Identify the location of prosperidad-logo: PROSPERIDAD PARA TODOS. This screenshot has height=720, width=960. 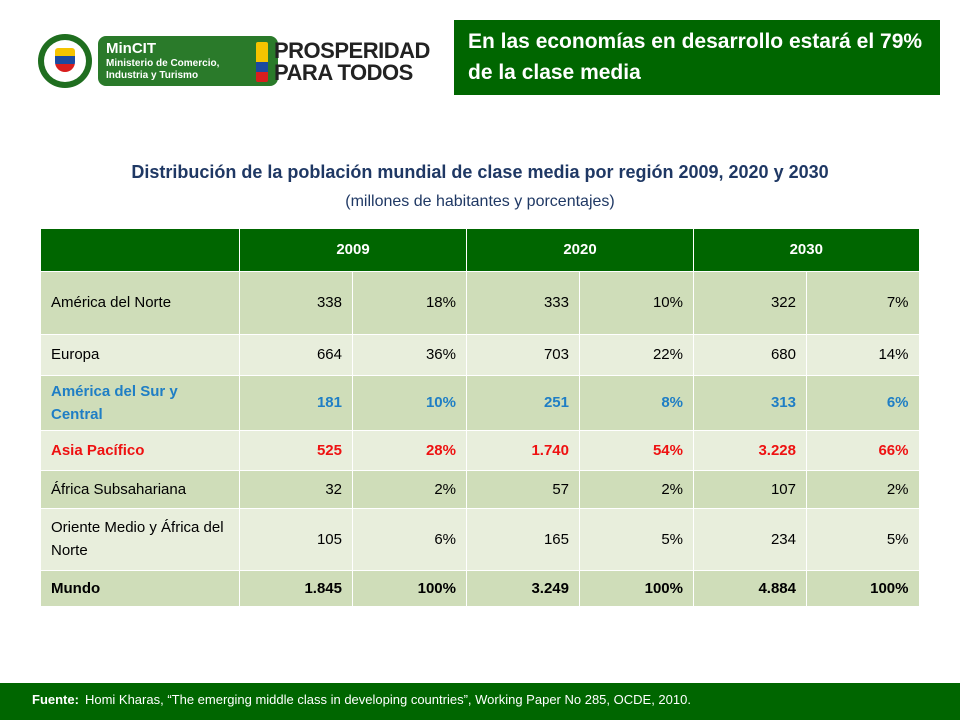
(344, 63).